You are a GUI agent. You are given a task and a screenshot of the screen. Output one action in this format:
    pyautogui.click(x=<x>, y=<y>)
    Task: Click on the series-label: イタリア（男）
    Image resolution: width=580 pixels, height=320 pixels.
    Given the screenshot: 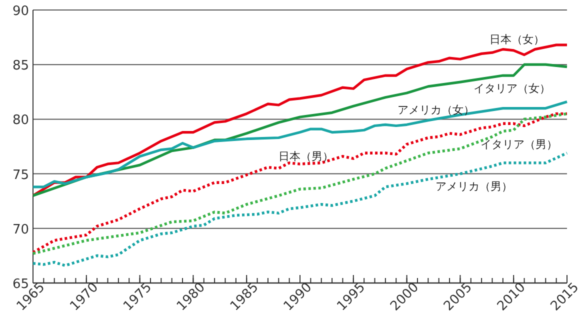 What is the action you would take?
    pyautogui.click(x=519, y=144)
    